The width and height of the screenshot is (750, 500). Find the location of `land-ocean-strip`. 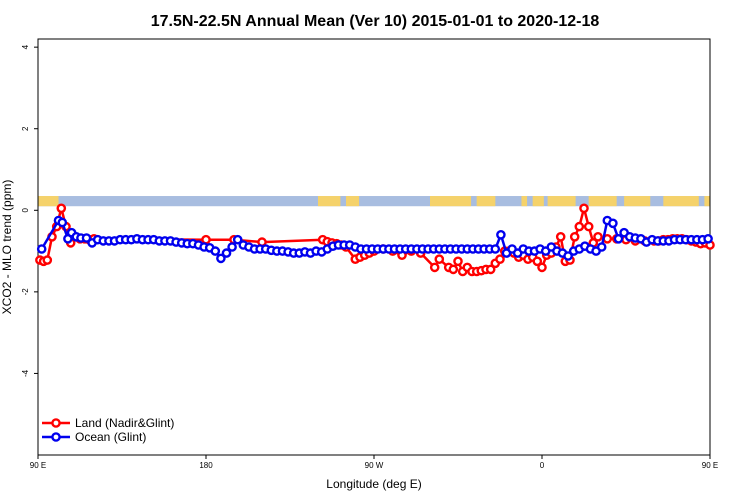

land-ocean-strip is located at coordinates (374, 201).